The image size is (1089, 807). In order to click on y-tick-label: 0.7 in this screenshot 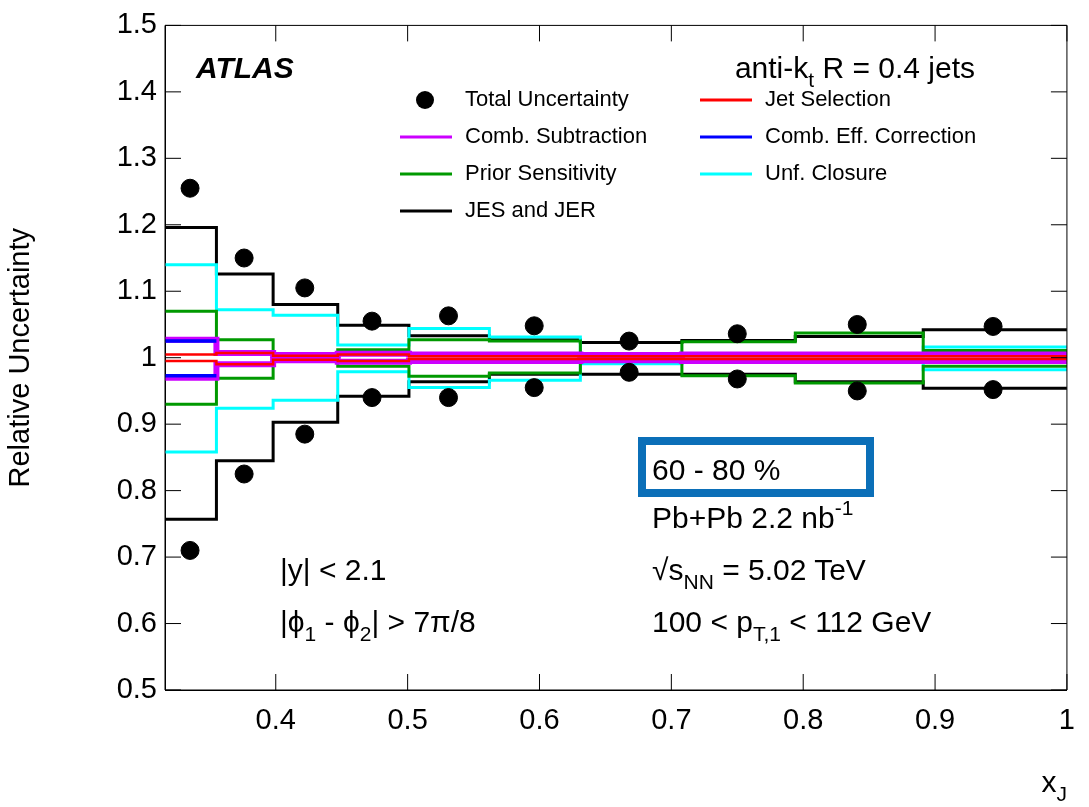, I will do `click(136, 555)`.